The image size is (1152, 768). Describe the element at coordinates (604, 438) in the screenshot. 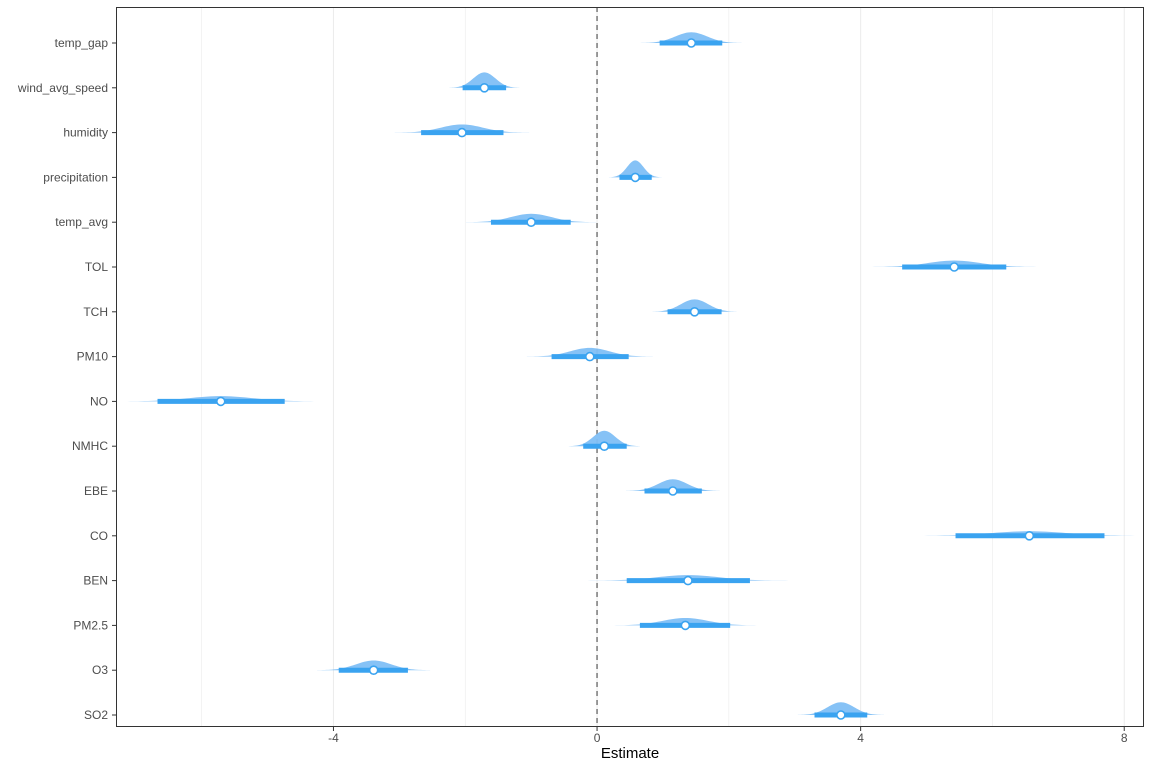

I see `density-NMHC` at that location.